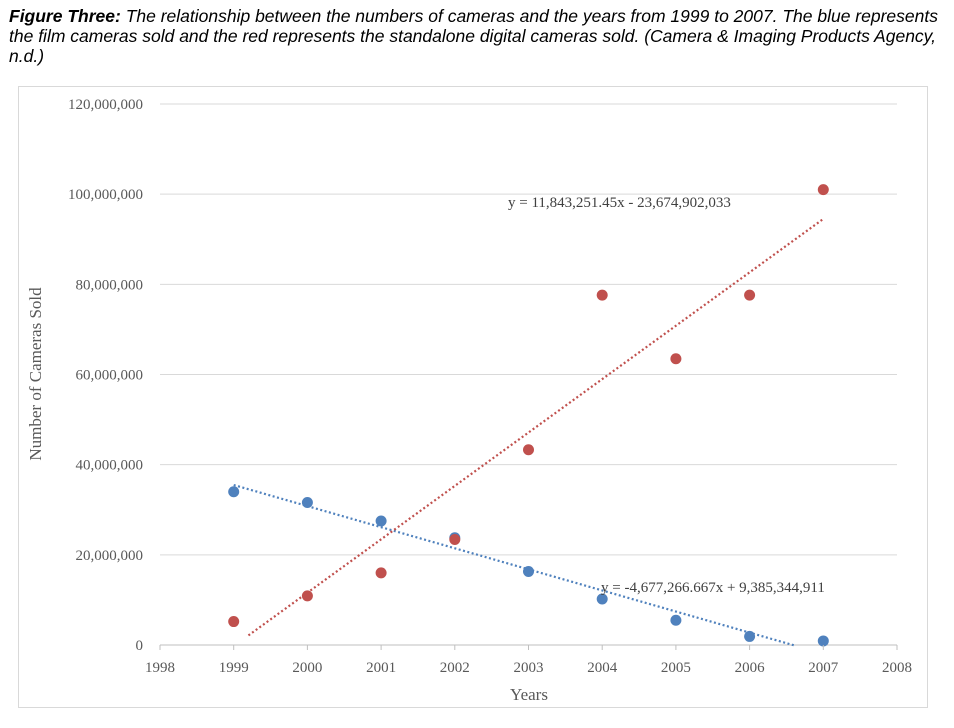  What do you see at coordinates (65, 16) in the screenshot?
I see `caption-label: Figure Three:` at bounding box center [65, 16].